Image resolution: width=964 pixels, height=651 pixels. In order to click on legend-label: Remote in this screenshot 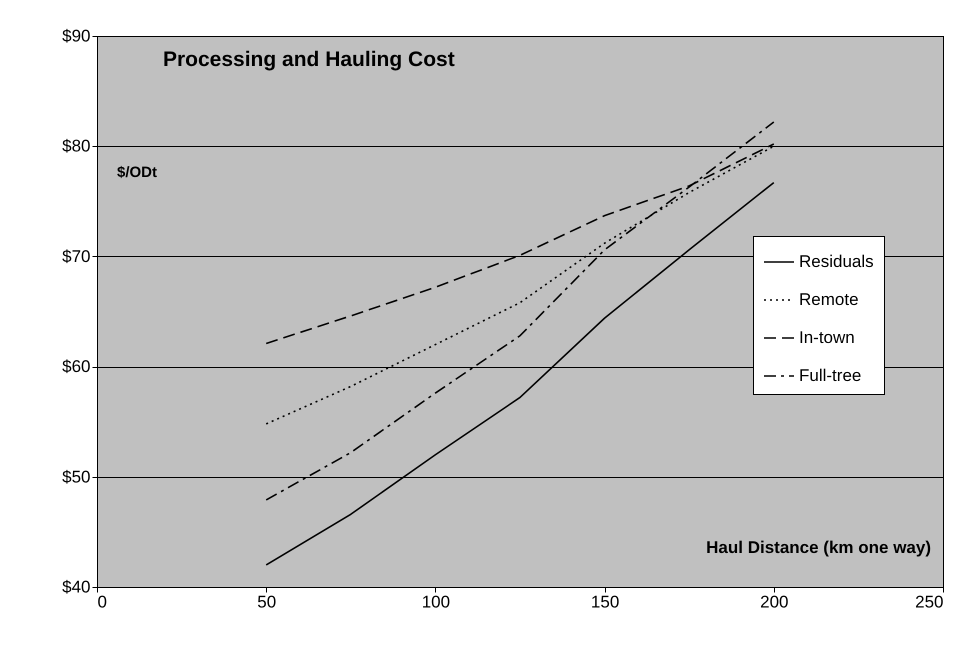, I will do `click(829, 299)`.